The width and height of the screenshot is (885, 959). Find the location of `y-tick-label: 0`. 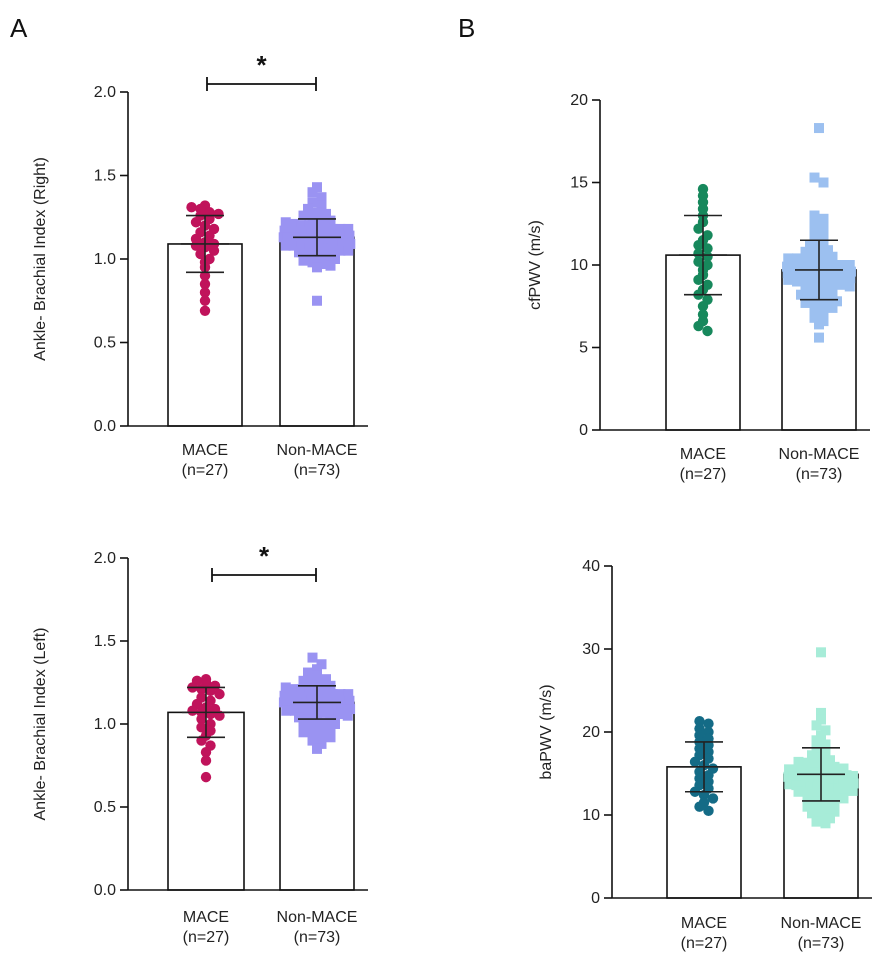

y-tick-label: 0 is located at coordinates (583, 430).